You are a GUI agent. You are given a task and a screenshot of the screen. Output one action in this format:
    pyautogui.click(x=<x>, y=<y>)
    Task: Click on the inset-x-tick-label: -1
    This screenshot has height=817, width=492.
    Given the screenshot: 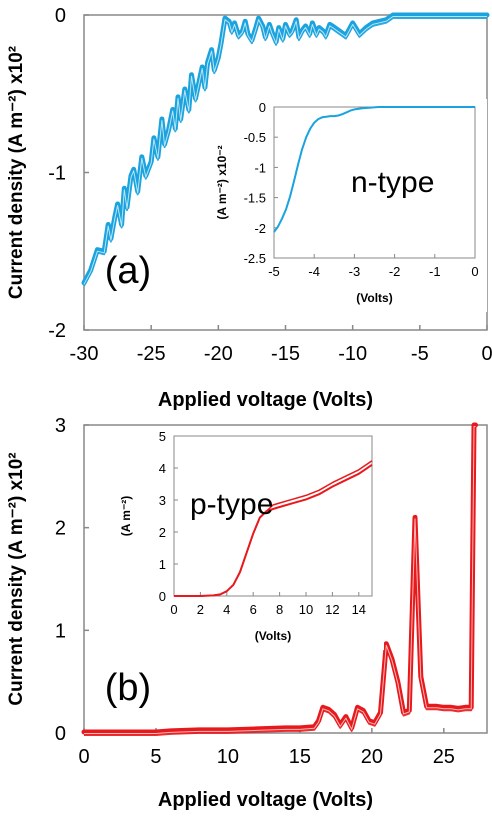 What is the action you would take?
    pyautogui.click(x=435, y=271)
    